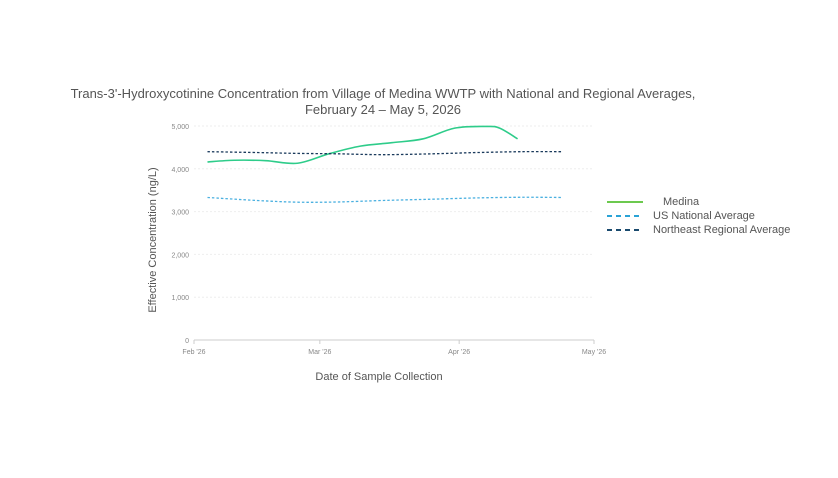 The width and height of the screenshot is (838, 478). Describe the element at coordinates (180, 127) in the screenshot. I see `y-tick-label: 5,000` at that location.